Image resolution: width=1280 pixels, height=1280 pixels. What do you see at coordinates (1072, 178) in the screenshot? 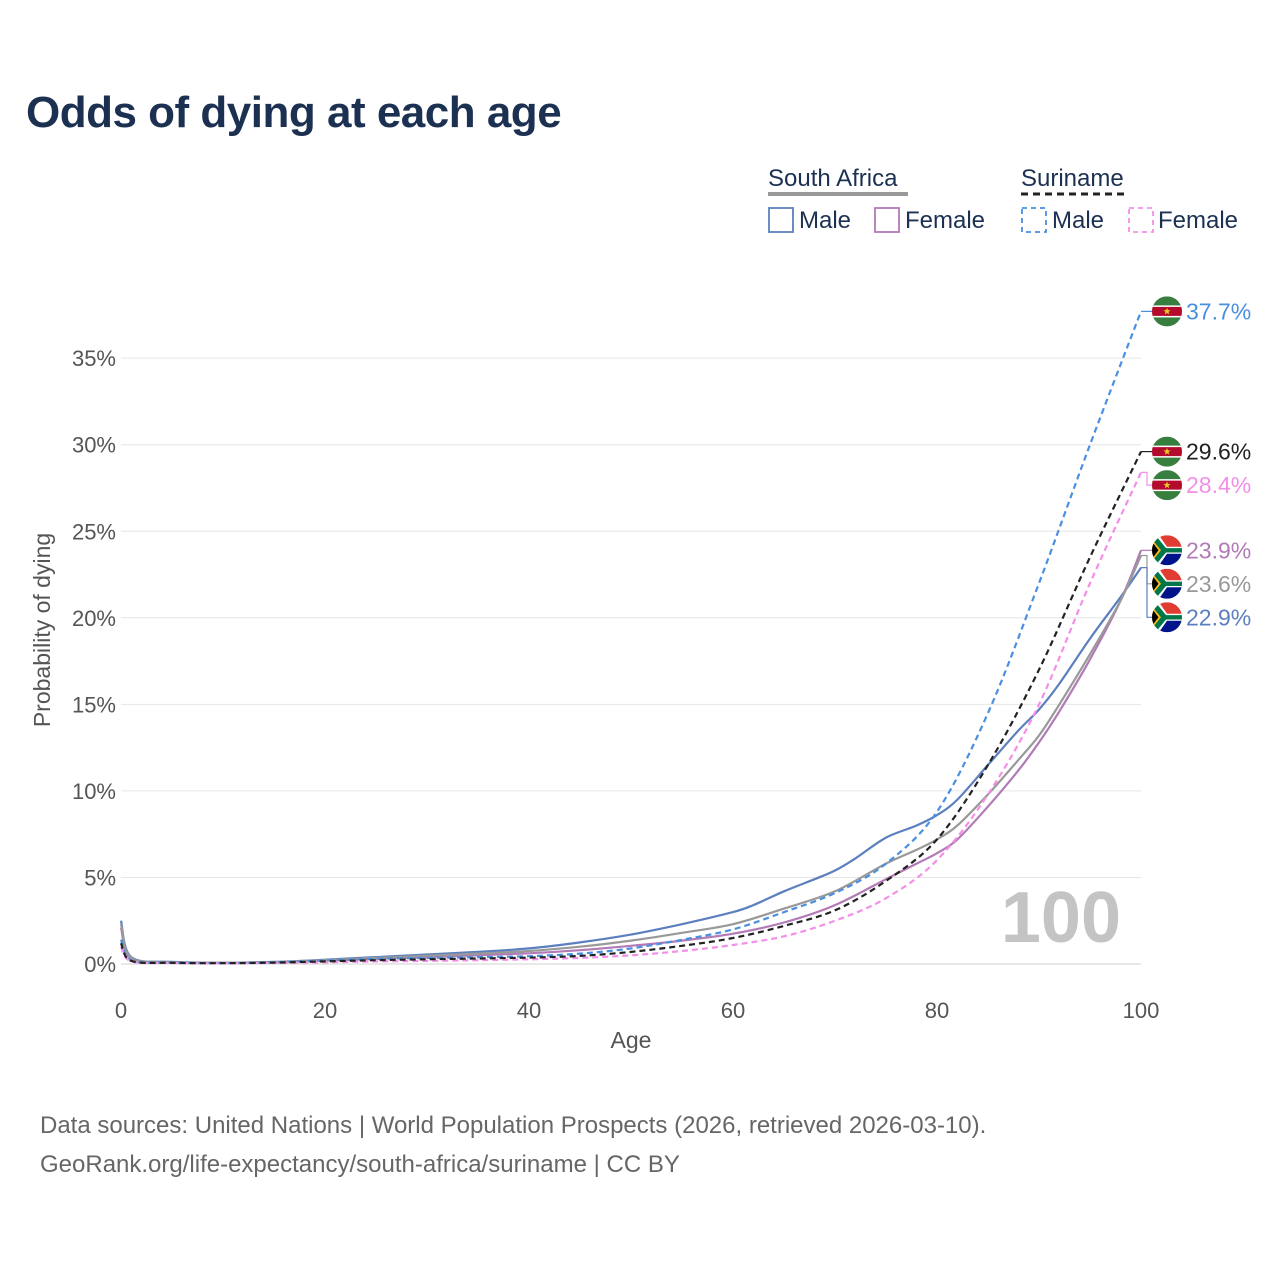
I see `legend-group-title: Suriname` at bounding box center [1072, 178].